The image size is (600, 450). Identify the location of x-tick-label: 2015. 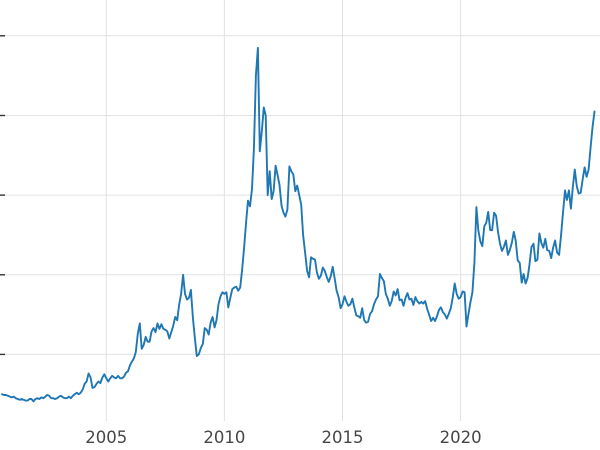
(343, 437).